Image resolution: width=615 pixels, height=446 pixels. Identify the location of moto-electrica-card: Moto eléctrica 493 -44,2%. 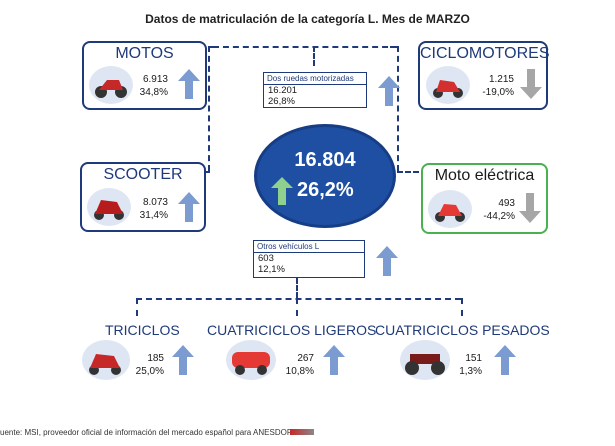
(484, 198).